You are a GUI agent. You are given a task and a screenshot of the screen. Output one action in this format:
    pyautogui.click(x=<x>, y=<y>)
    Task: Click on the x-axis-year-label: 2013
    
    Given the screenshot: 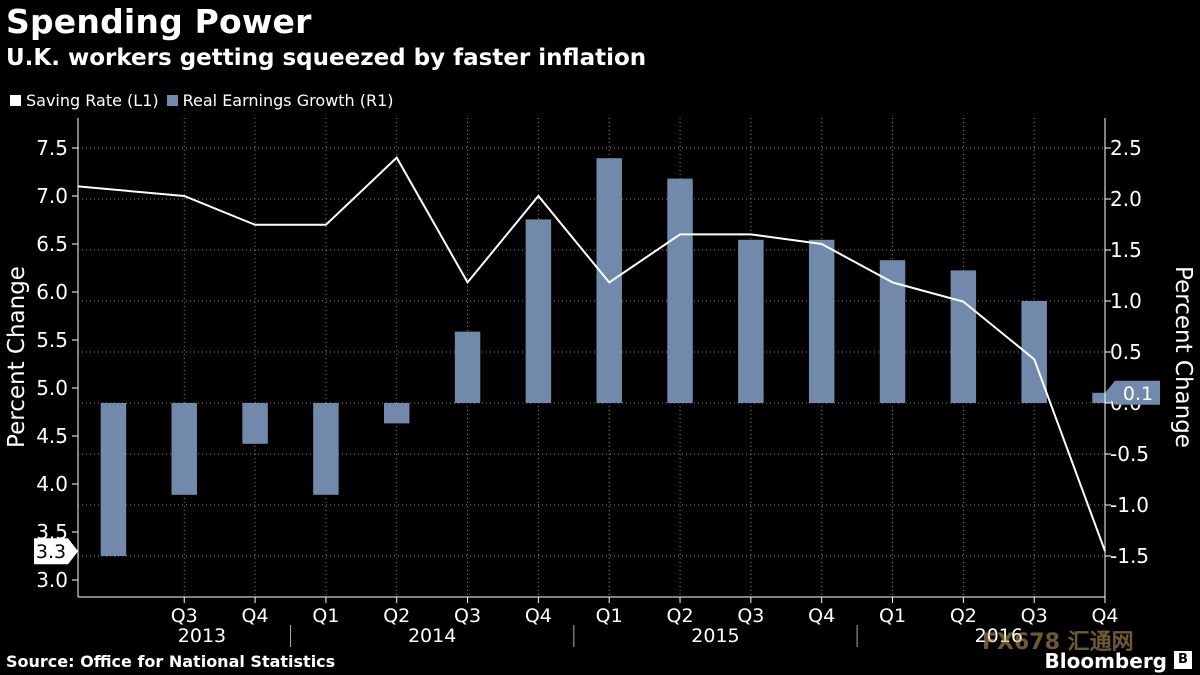 What is the action you would take?
    pyautogui.click(x=202, y=636)
    